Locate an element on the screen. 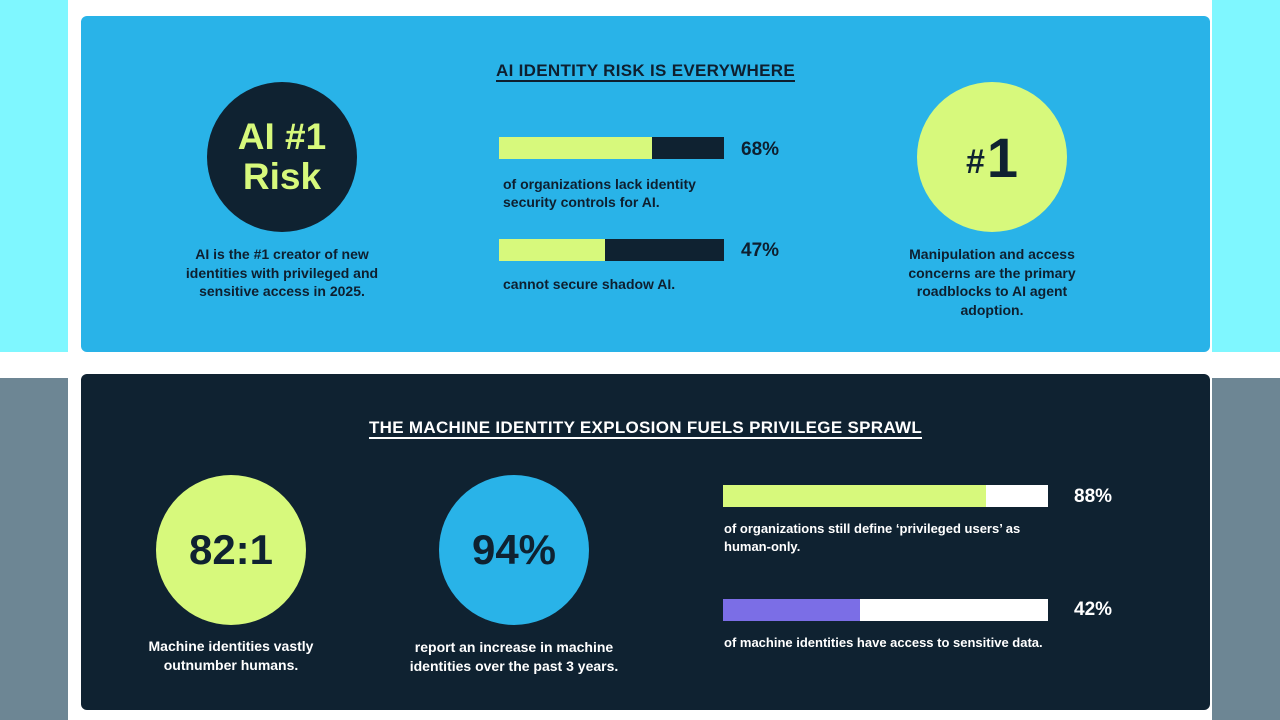  stat-bar-shadow-ai is located at coordinates (611, 250).